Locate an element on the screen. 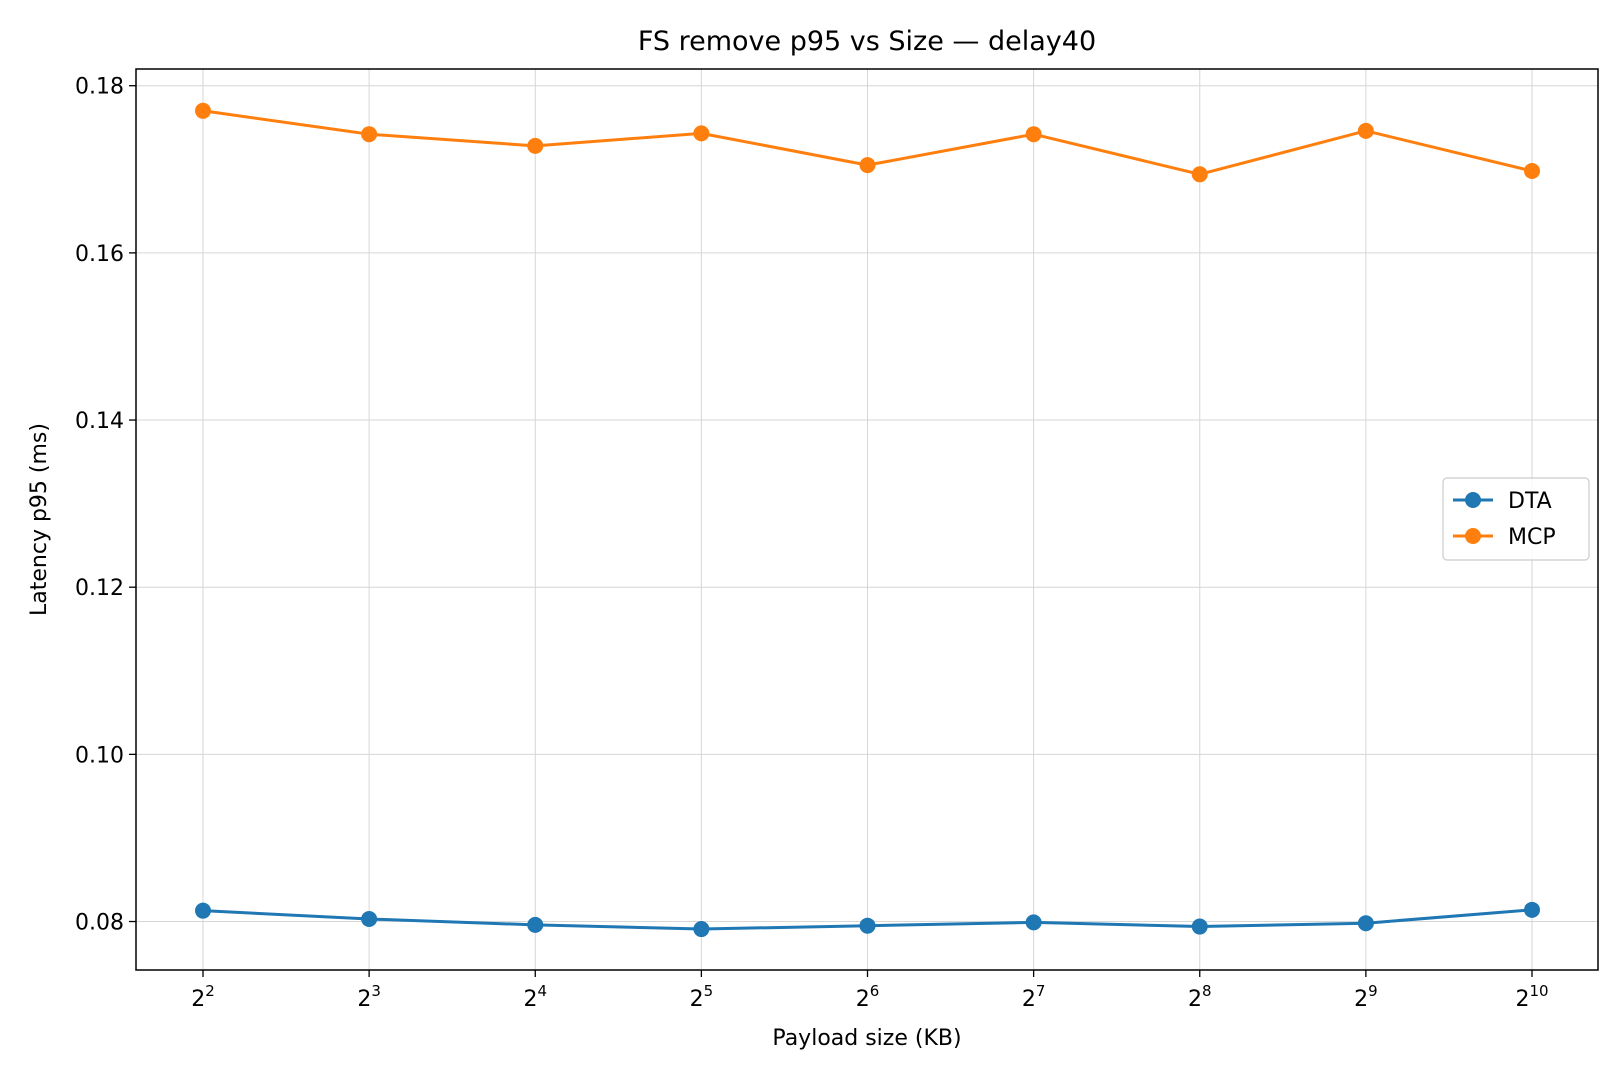  x-tick-label: 23 is located at coordinates (369, 997).